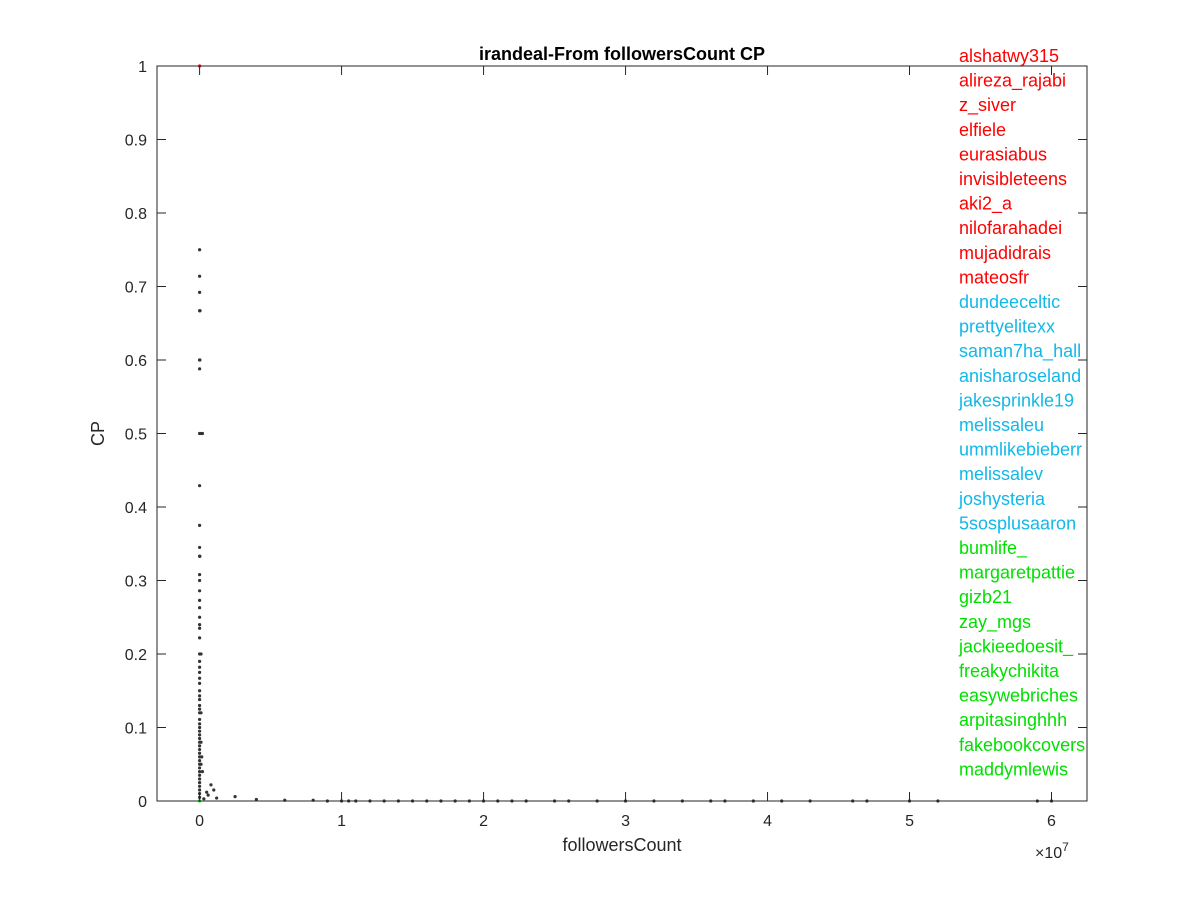 The width and height of the screenshot is (1200, 900). I want to click on user-label: alshatwy315, so click(1009, 56).